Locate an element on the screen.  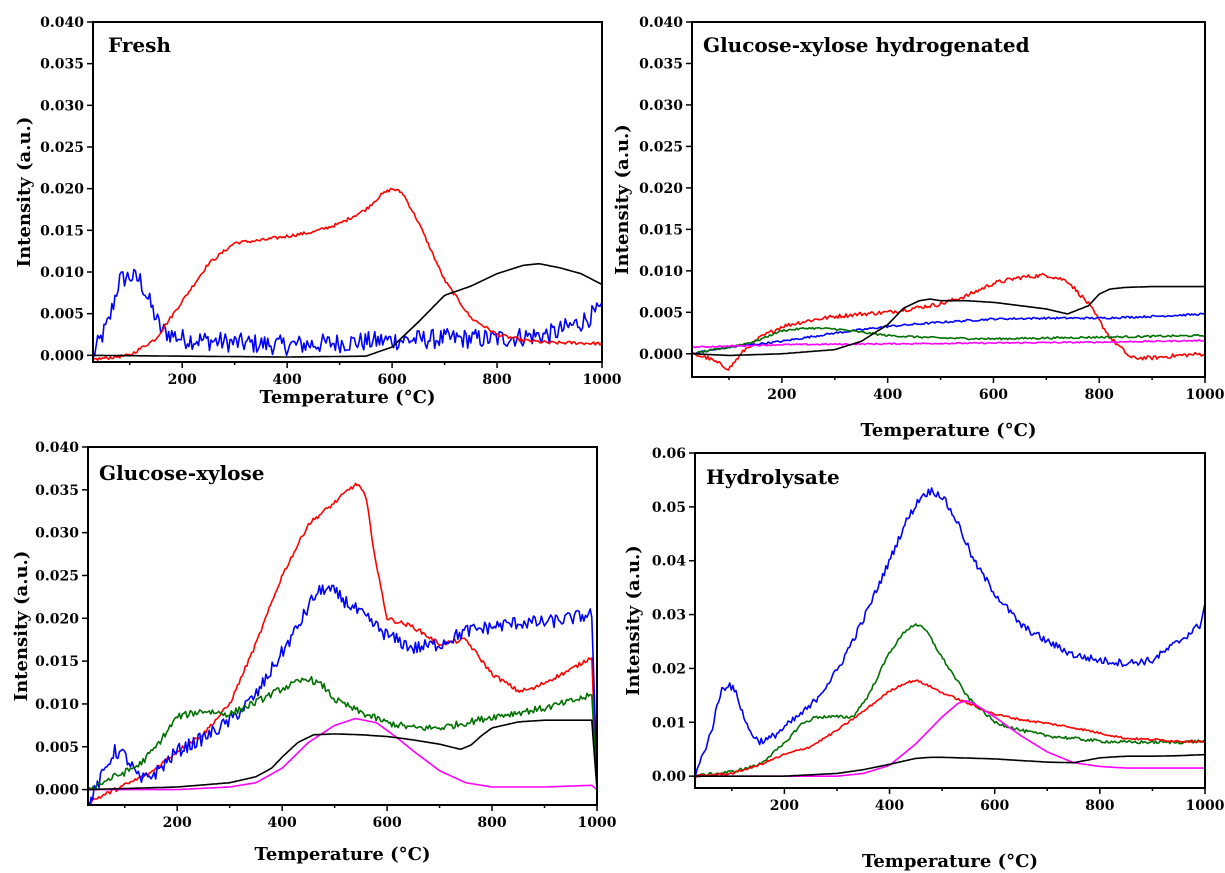
panel-title: Hydrolysate is located at coordinates (773, 477).